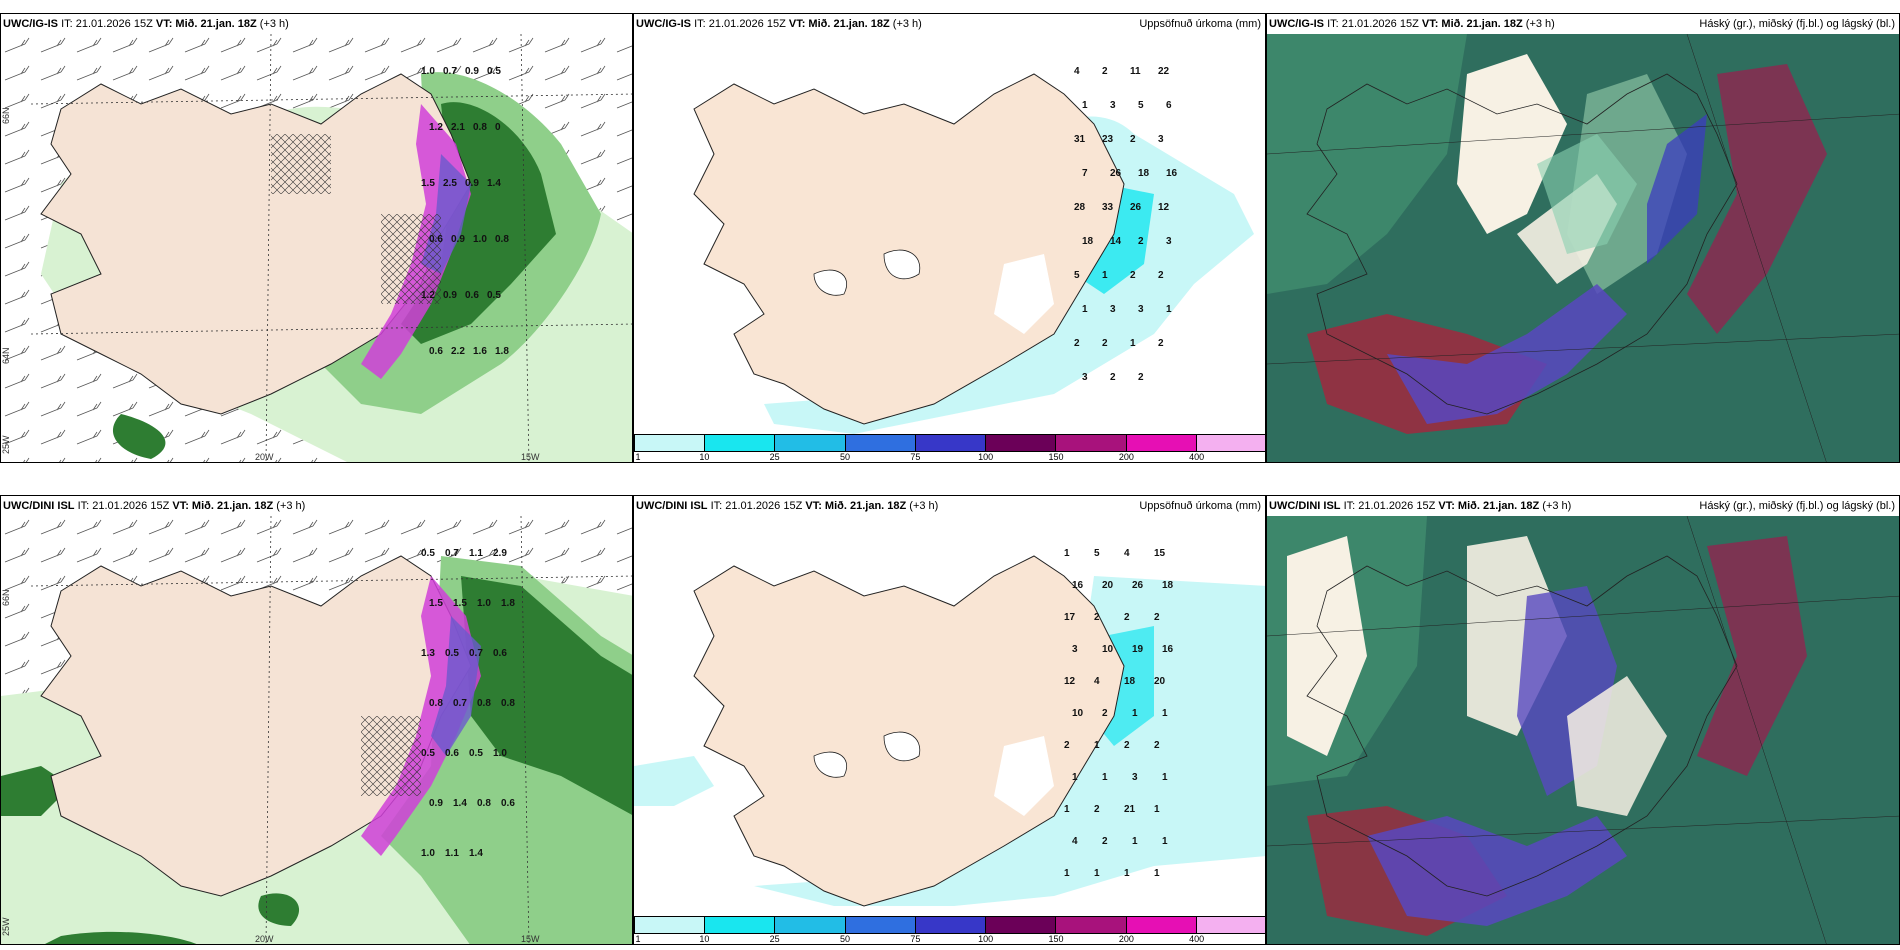  I want to click on value-label: 1.2, so click(436, 127).